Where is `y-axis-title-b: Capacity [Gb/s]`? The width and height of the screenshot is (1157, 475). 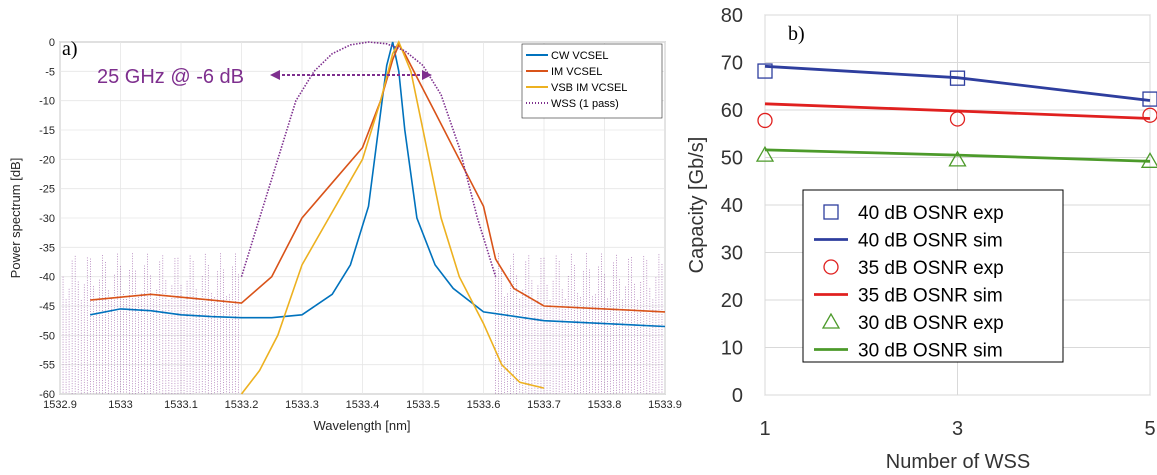 y-axis-title-b: Capacity [Gb/s] is located at coordinates (697, 205).